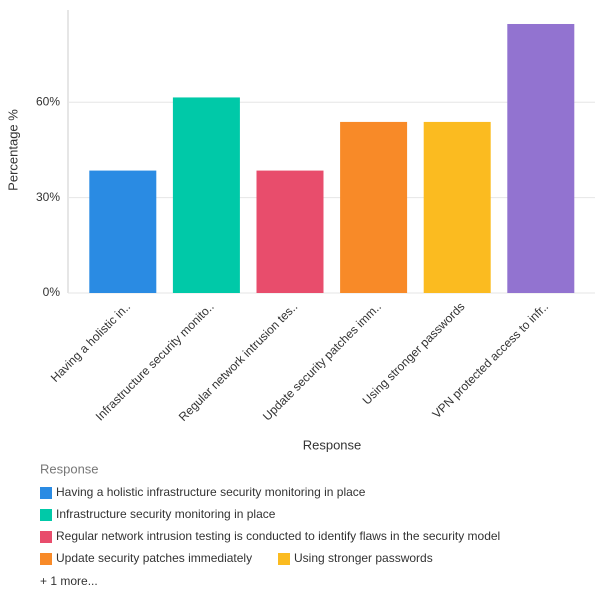 The width and height of the screenshot is (600, 600). I want to click on y-tick-label: 0%, so click(52, 292).